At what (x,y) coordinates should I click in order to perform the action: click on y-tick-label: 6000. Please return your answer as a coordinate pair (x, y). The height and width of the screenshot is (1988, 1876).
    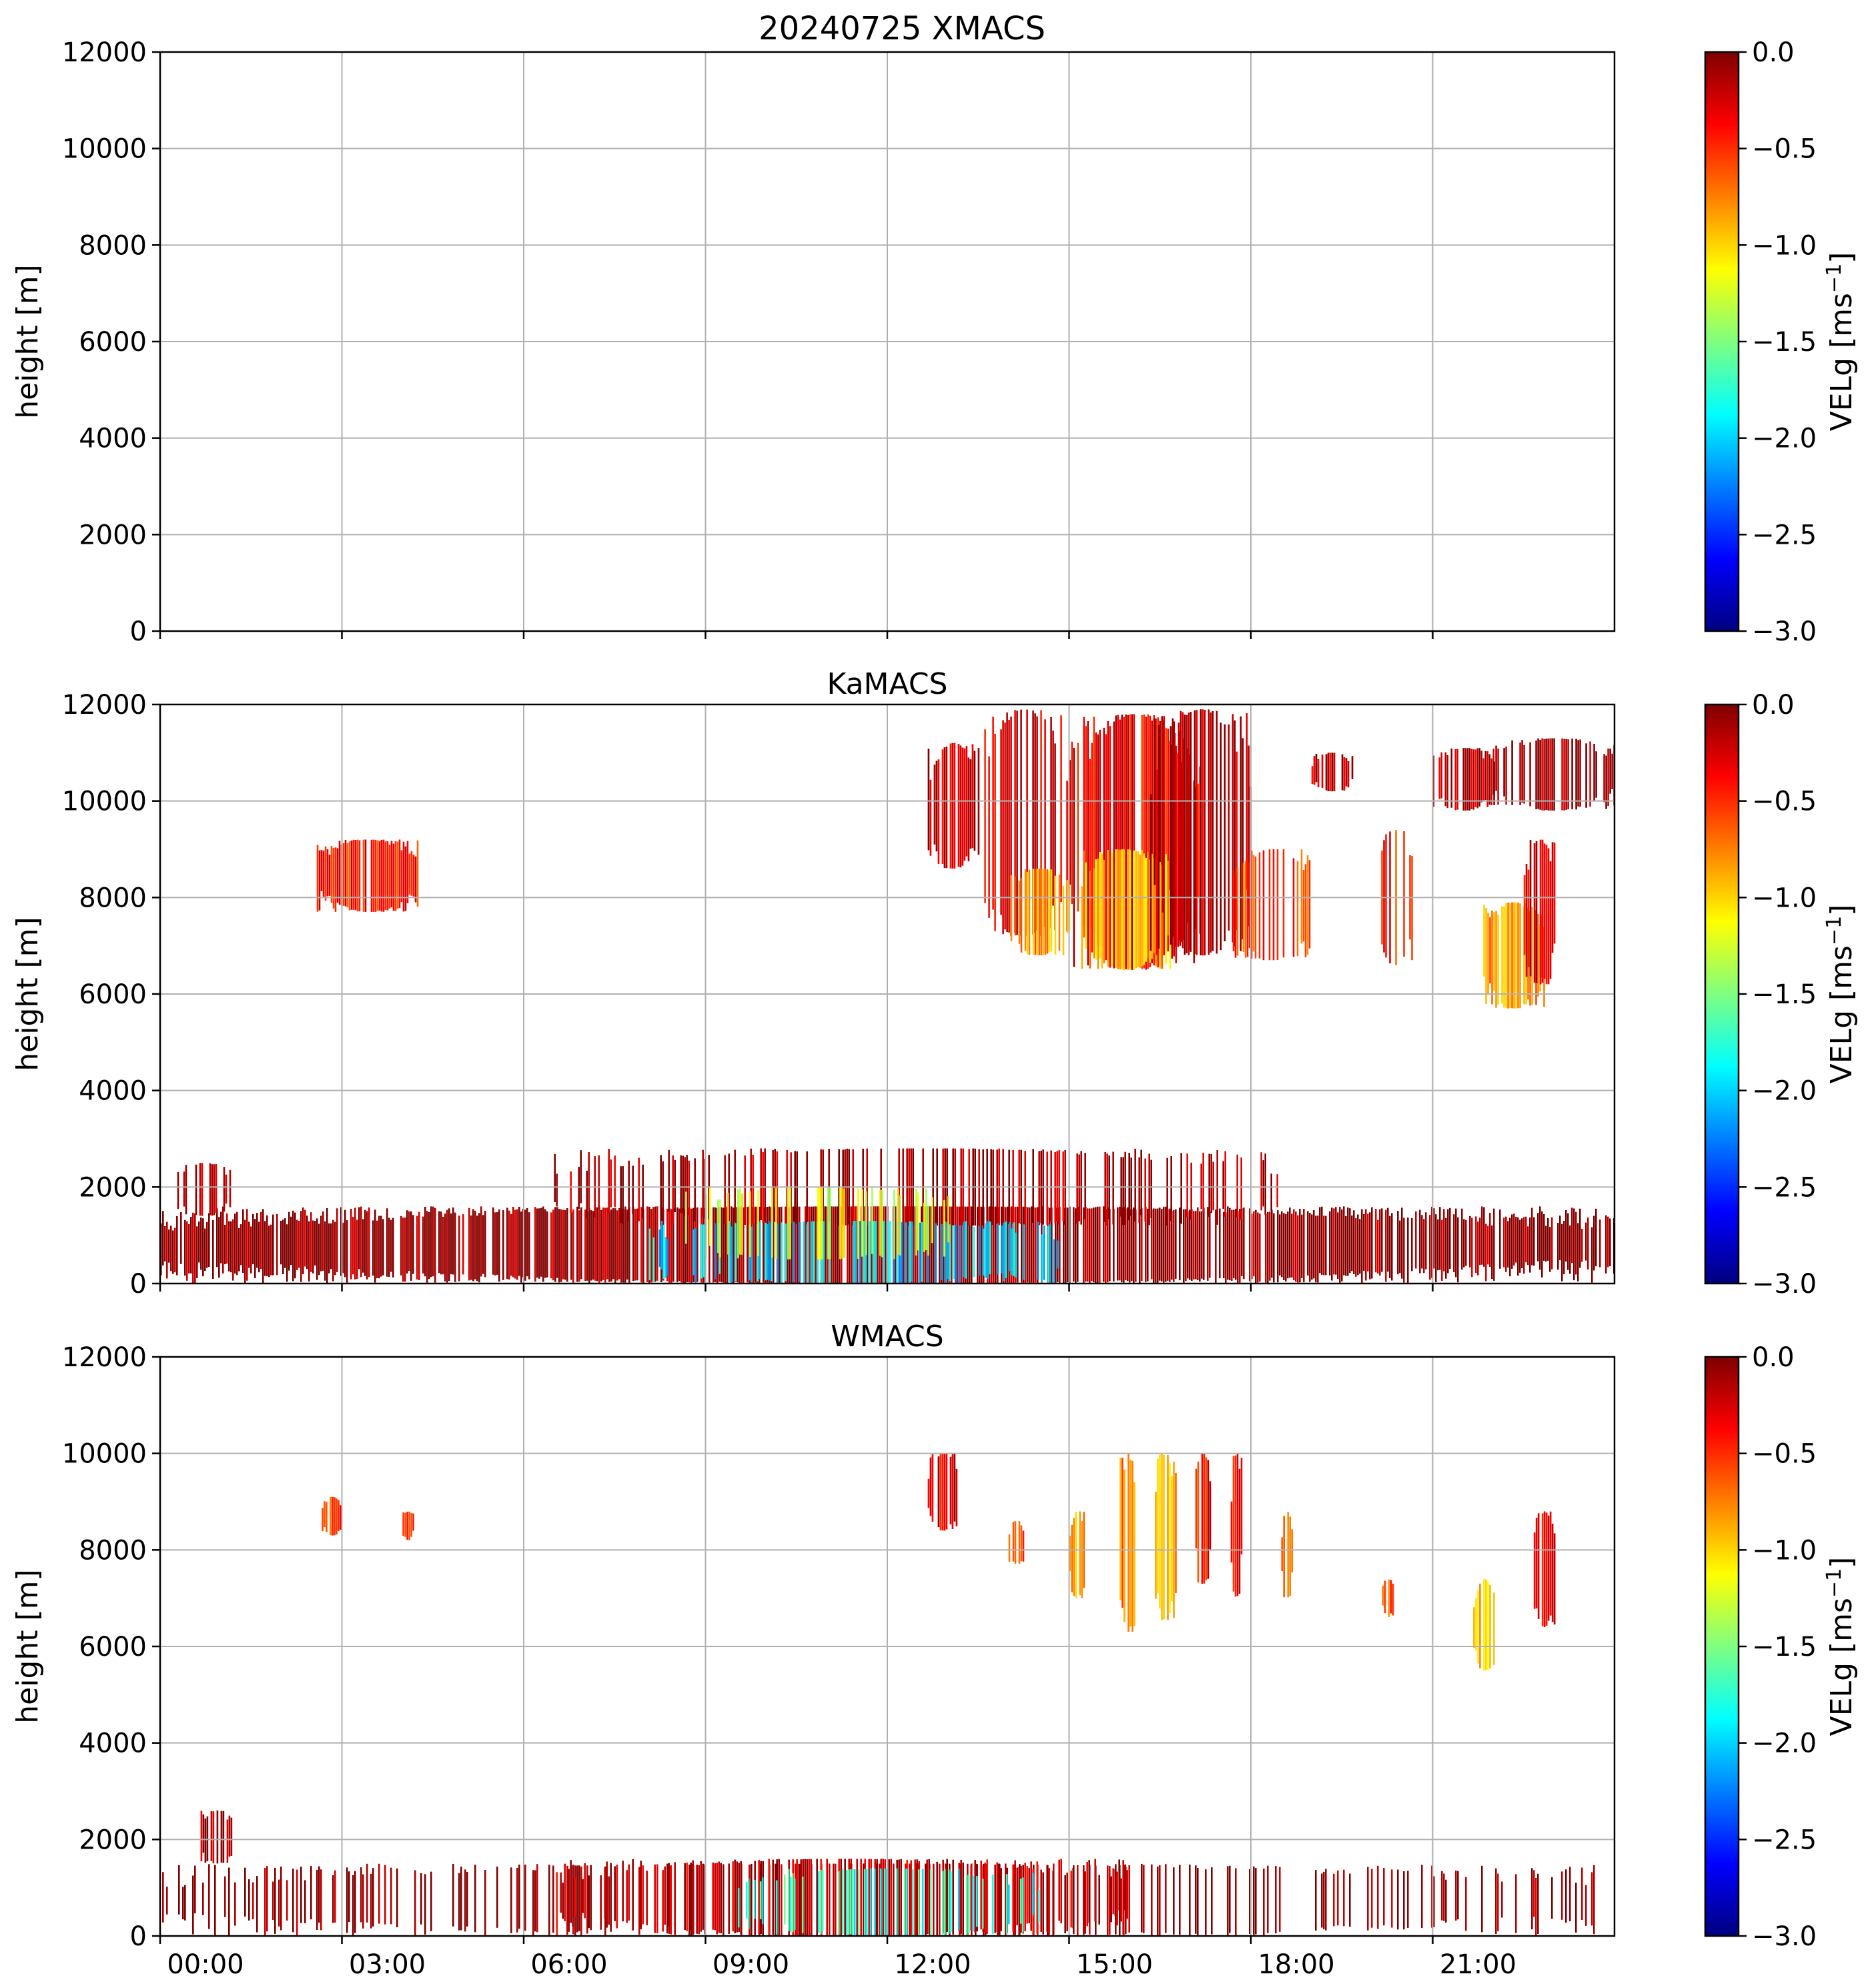
    Looking at the image, I should click on (113, 1647).